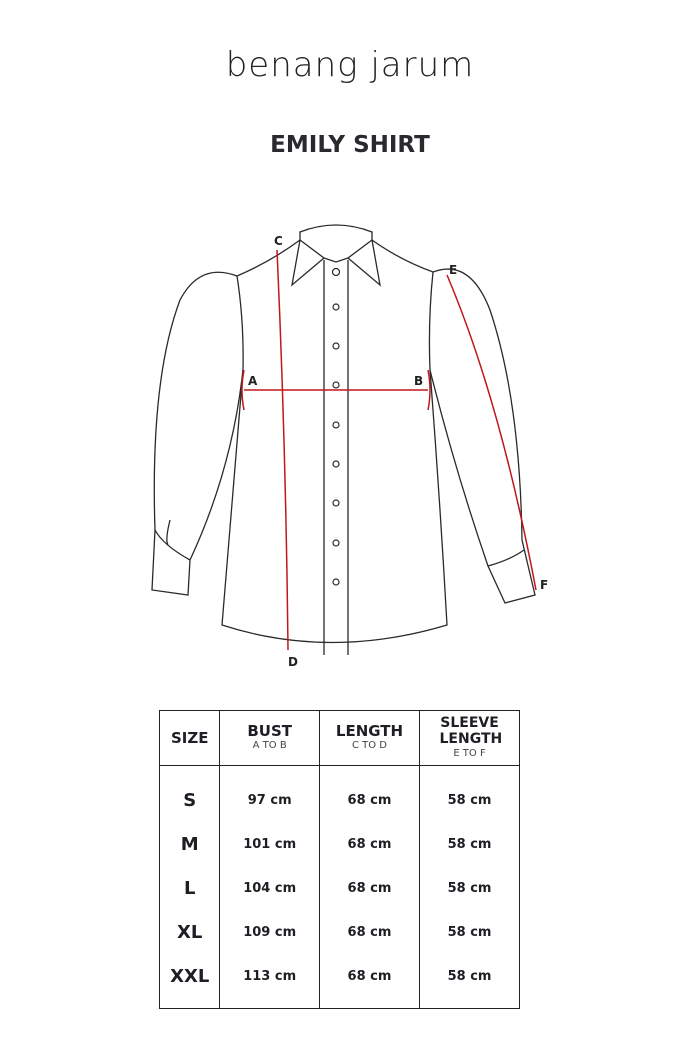 Image resolution: width=700 pixels, height=1049 pixels. Describe the element at coordinates (269, 745) in the screenshot. I see `header-sub: A TO B` at that location.